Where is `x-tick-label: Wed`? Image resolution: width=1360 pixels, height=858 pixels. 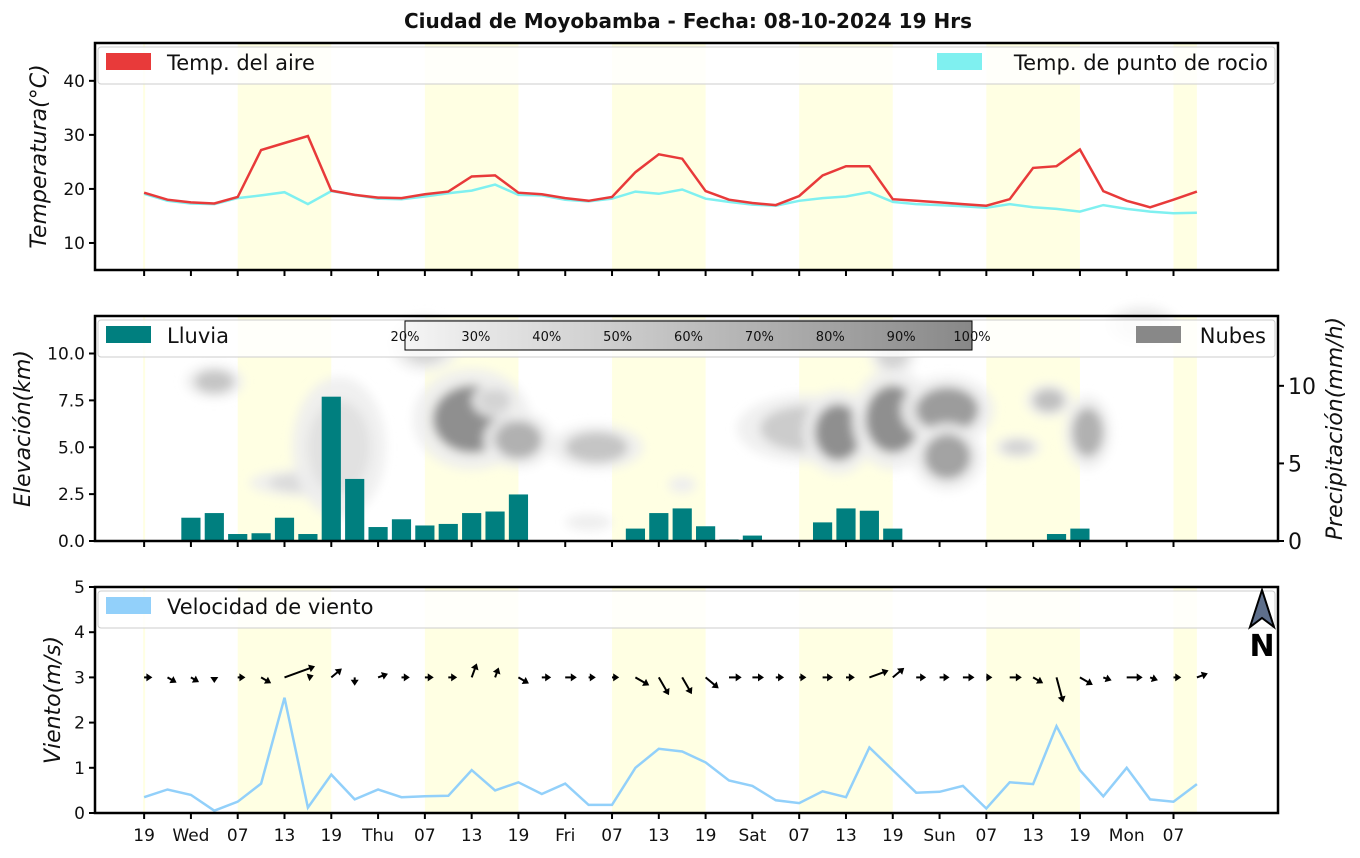
x-tick-label: Wed is located at coordinates (190, 836).